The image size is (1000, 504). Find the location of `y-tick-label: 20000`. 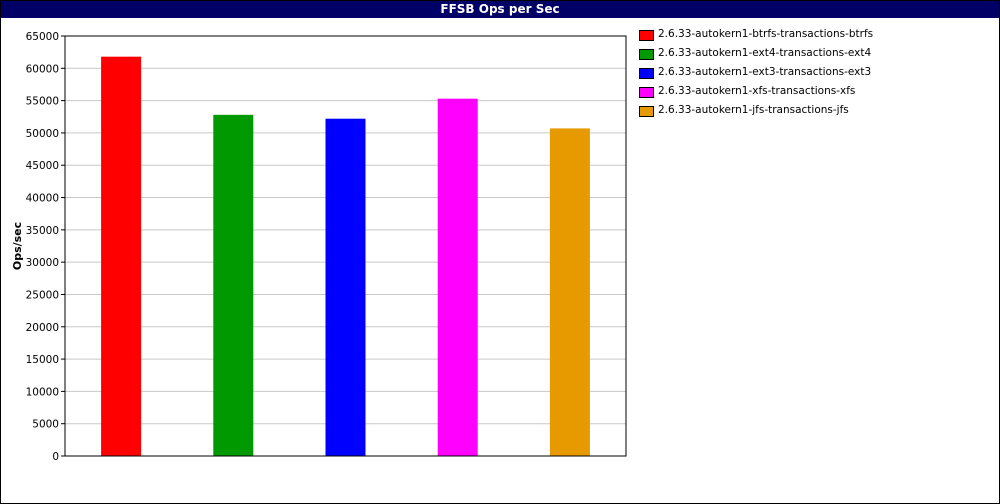

y-tick-label: 20000 is located at coordinates (42, 328).